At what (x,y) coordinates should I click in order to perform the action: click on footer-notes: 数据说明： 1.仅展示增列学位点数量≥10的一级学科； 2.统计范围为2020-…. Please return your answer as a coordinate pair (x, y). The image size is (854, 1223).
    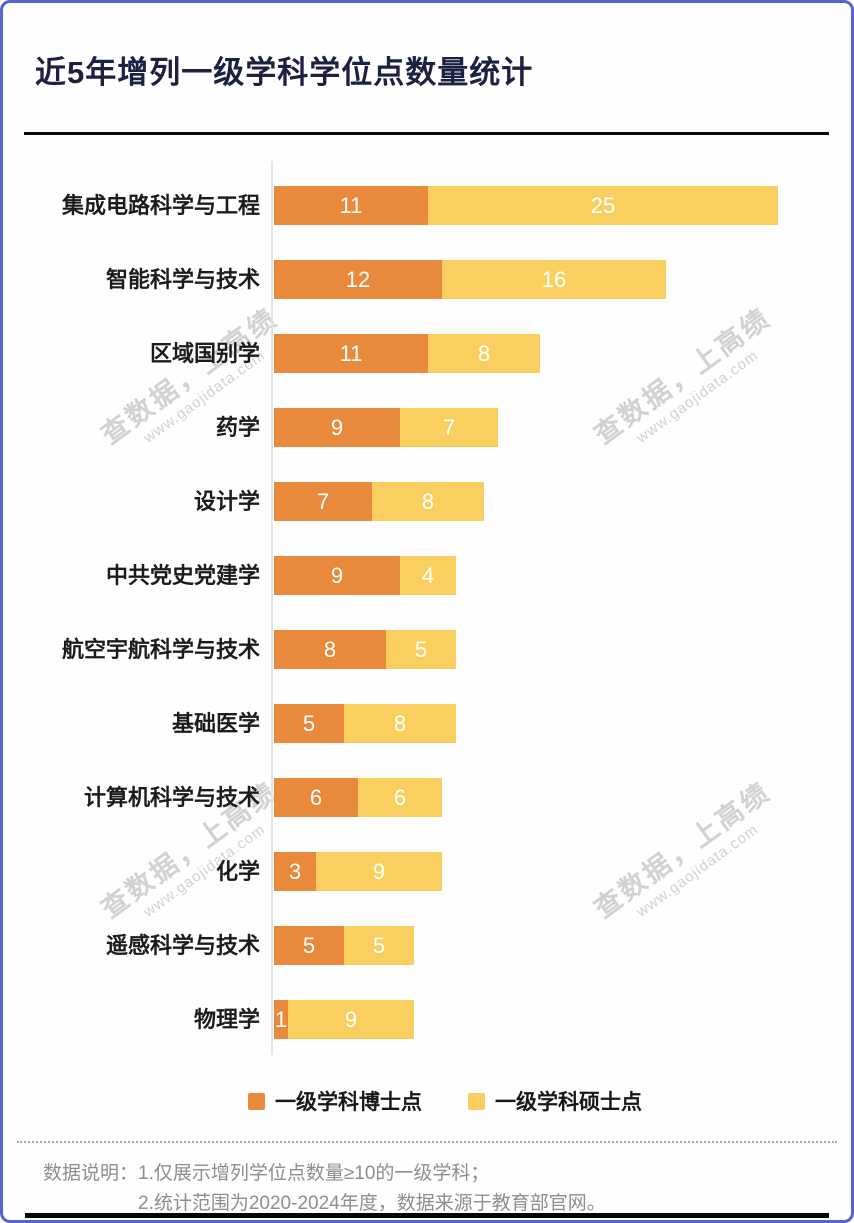
    Looking at the image, I should click on (324, 1189).